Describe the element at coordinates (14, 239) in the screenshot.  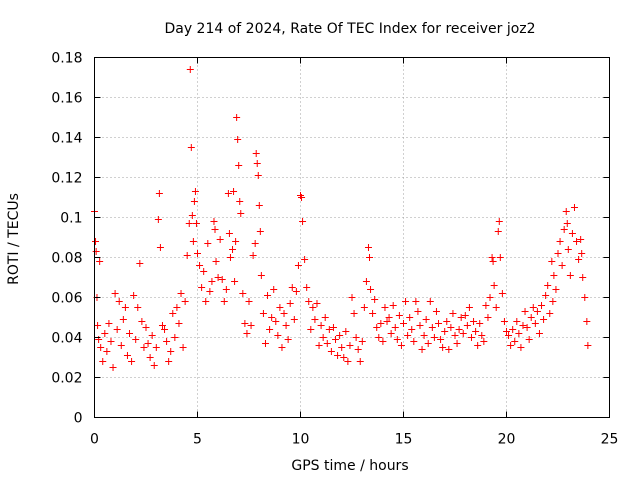
I see `y-axis-label: ROTI / TECUs` at that location.